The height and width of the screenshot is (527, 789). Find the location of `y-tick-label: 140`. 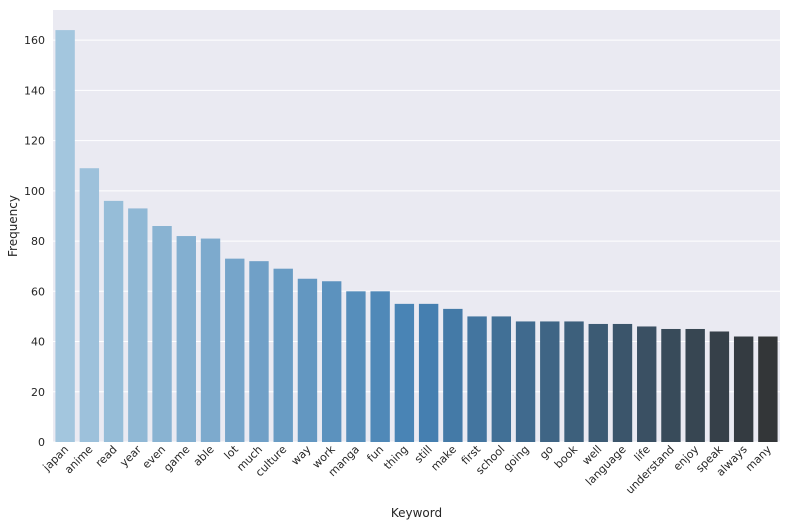

y-tick-label: 140 is located at coordinates (34, 90).